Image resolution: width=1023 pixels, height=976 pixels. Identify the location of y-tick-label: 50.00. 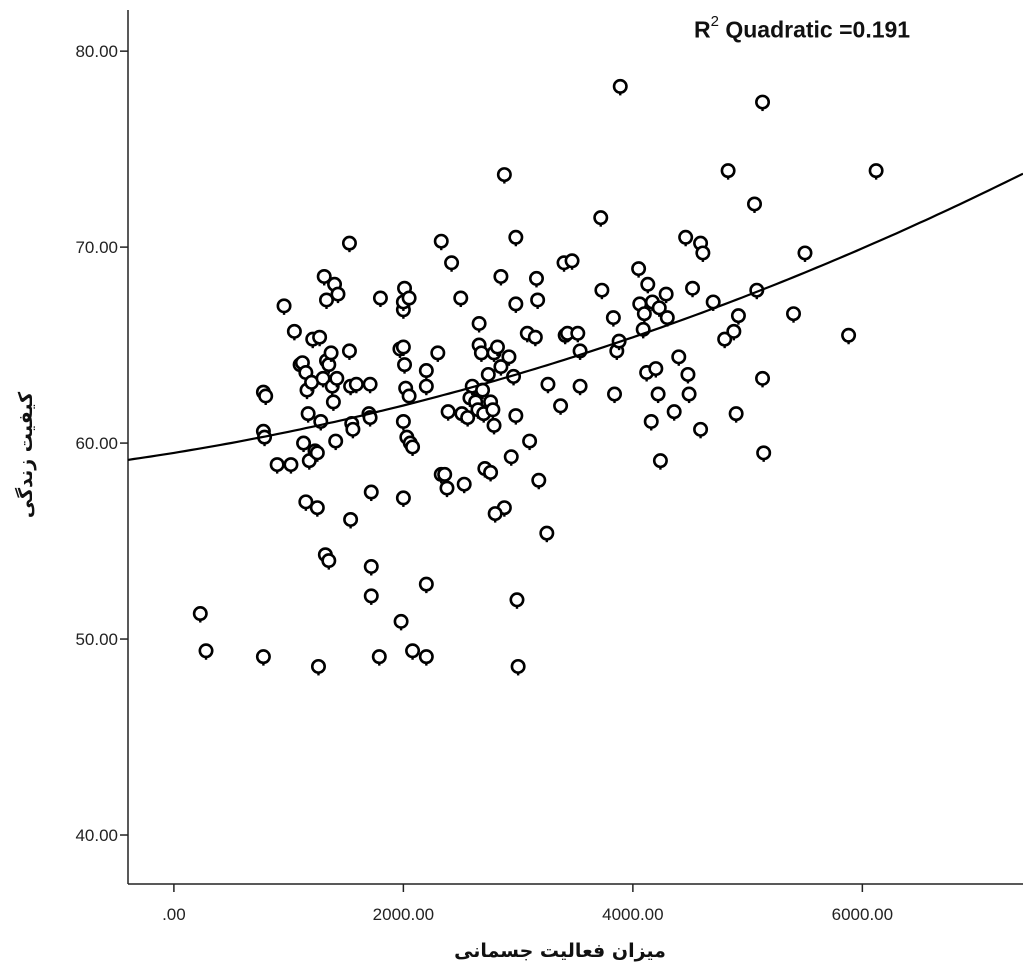
(96, 639).